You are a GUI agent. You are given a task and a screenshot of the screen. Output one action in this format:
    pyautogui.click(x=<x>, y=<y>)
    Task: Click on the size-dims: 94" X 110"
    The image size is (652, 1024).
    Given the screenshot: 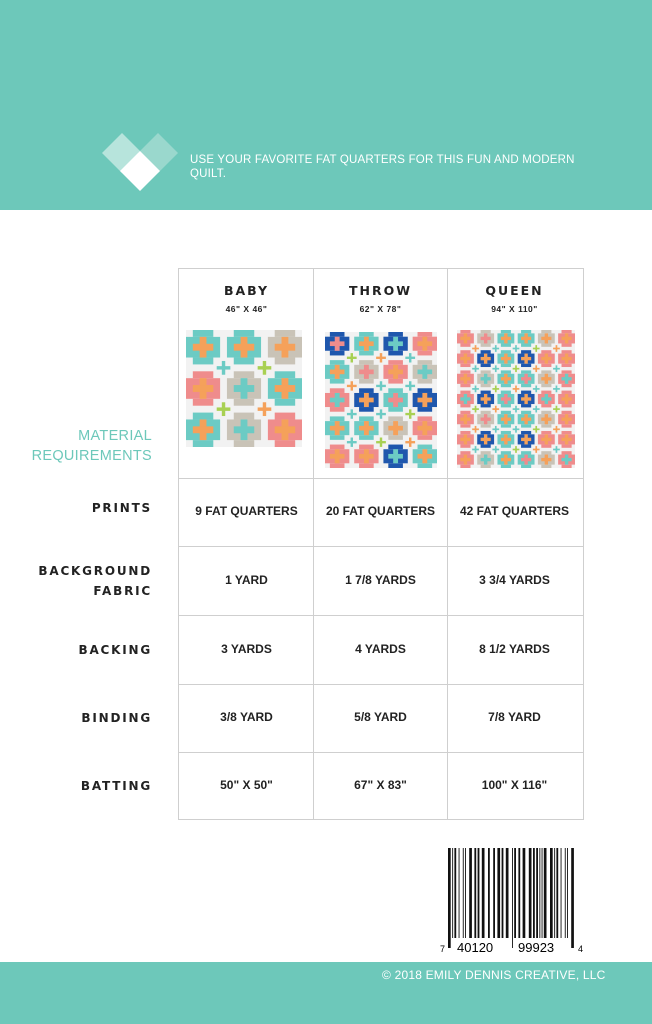 What is the action you would take?
    pyautogui.click(x=514, y=309)
    